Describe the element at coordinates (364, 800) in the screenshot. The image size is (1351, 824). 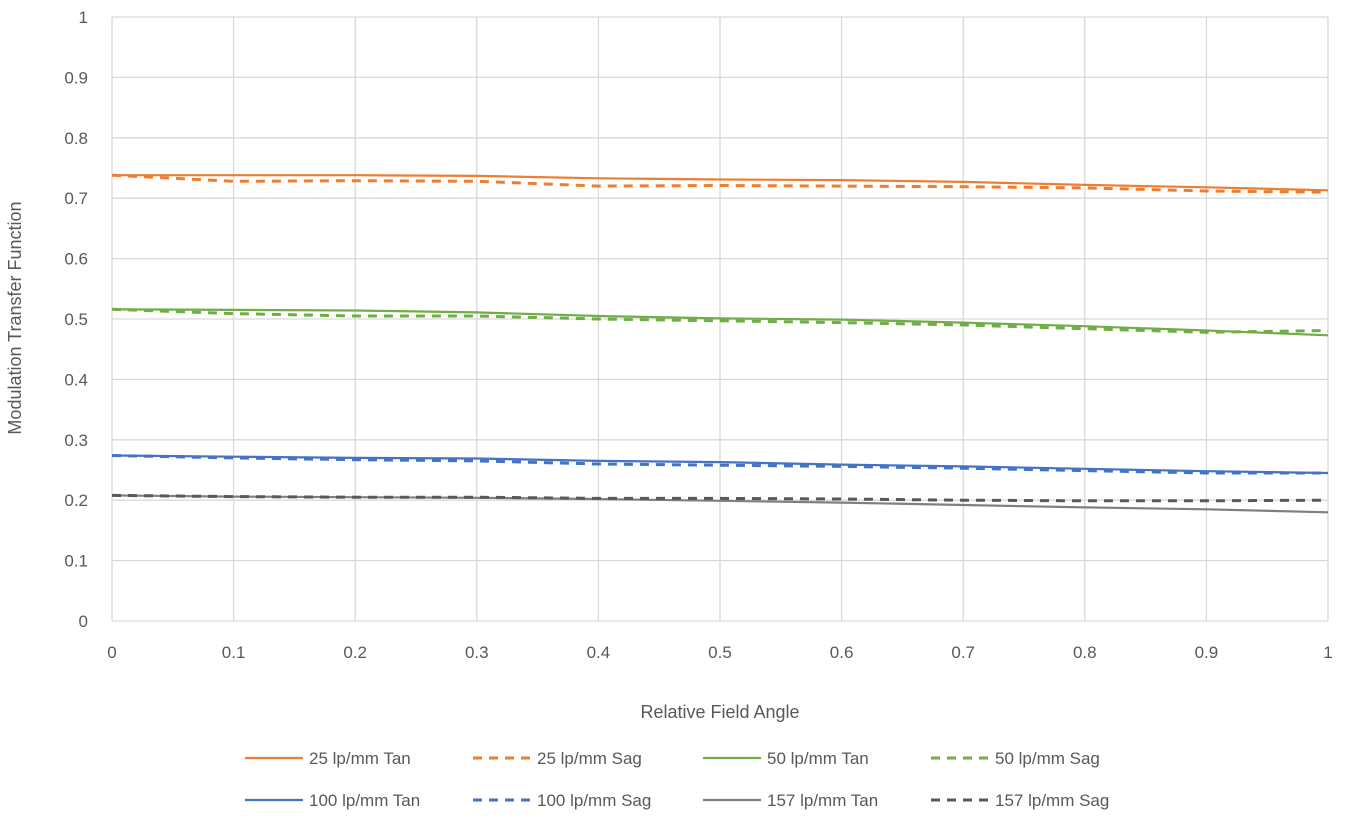
I see `legend-label: 100 lp/mm Tan` at that location.